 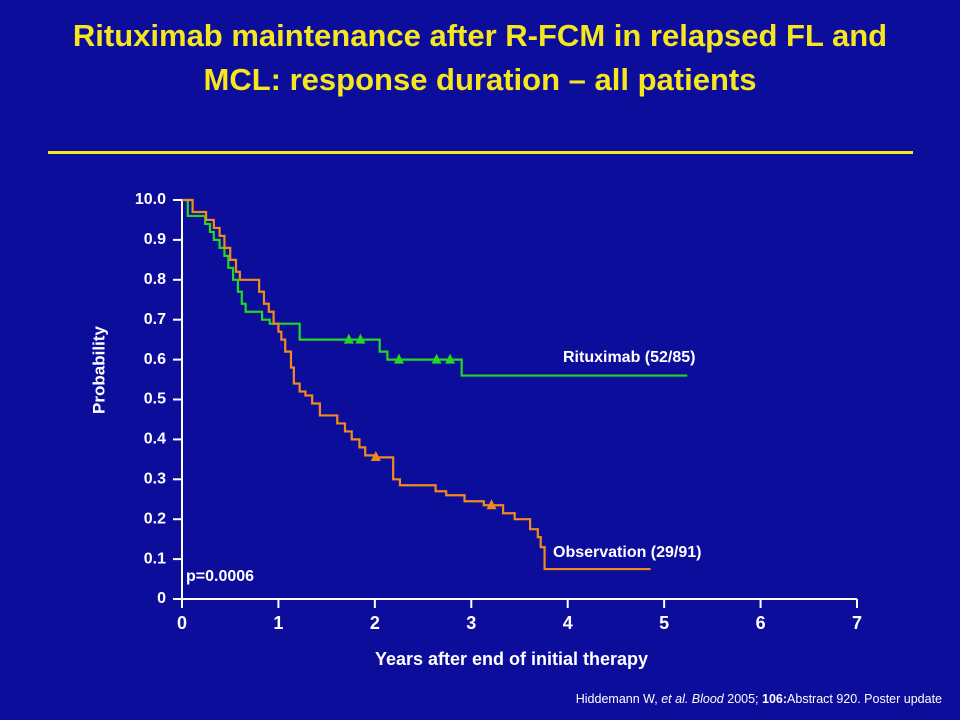 What do you see at coordinates (155, 518) in the screenshot?
I see `y-tick-label: 0.2` at bounding box center [155, 518].